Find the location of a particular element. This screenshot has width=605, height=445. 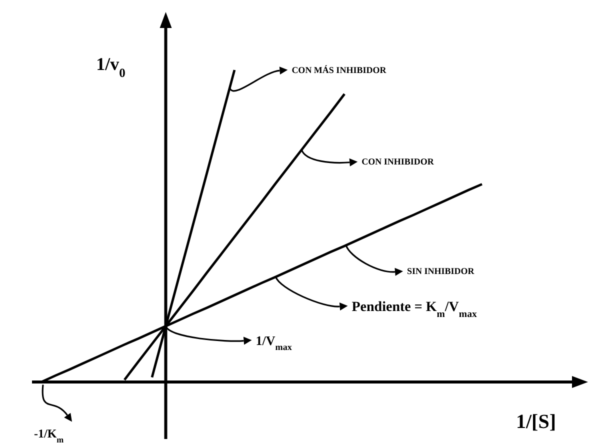

text: -1/K$_{m}$ is located at coordinates (49, 435).